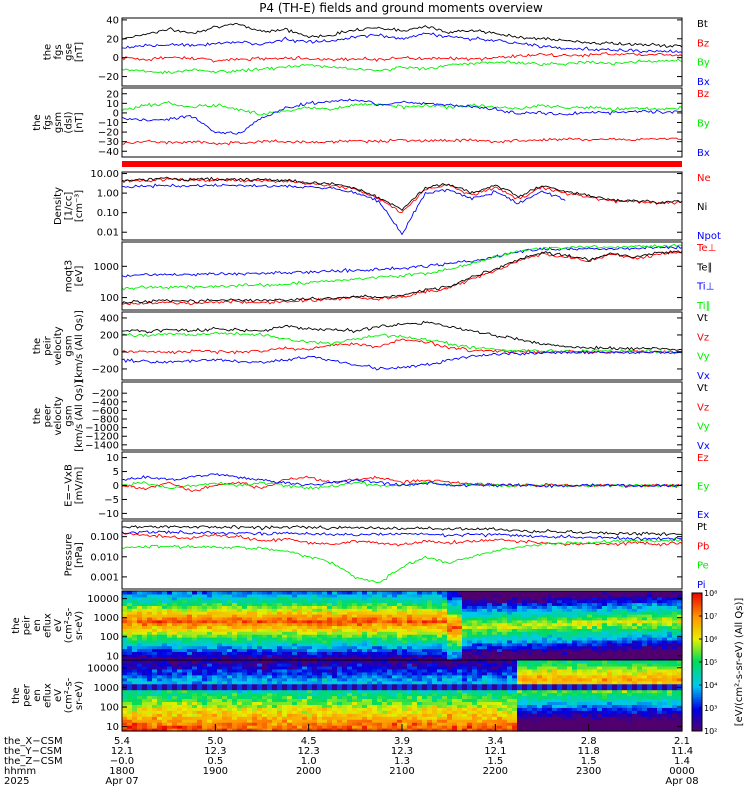  I want to click on y-label-line: gsm, so click(69, 415).